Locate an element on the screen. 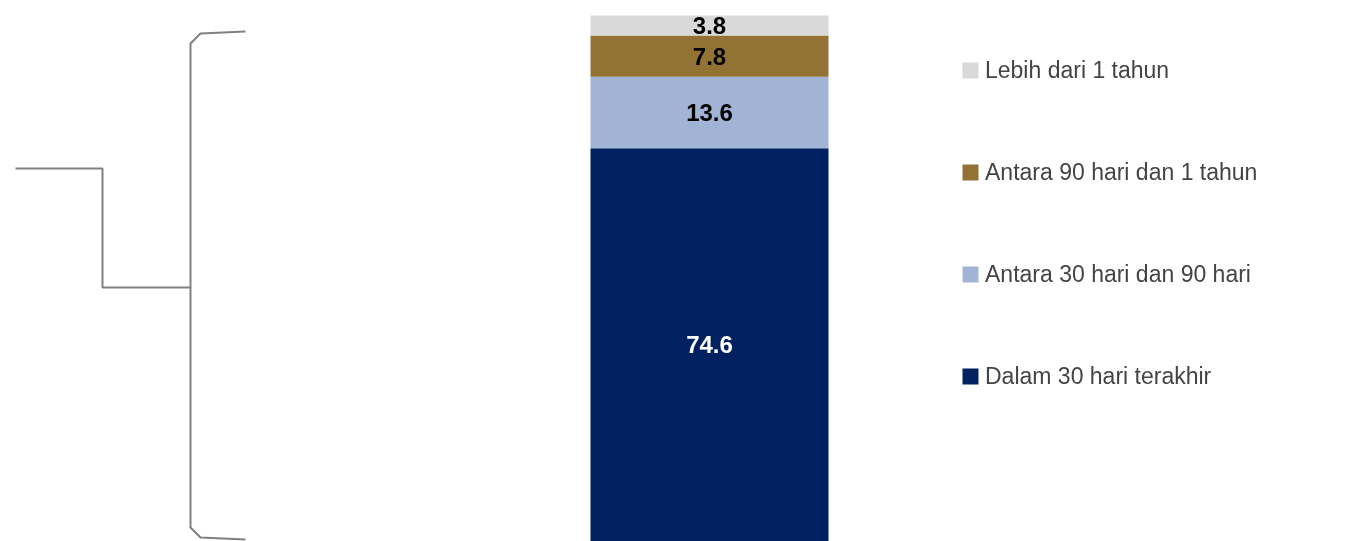  data-label: 7.8 is located at coordinates (709, 56).